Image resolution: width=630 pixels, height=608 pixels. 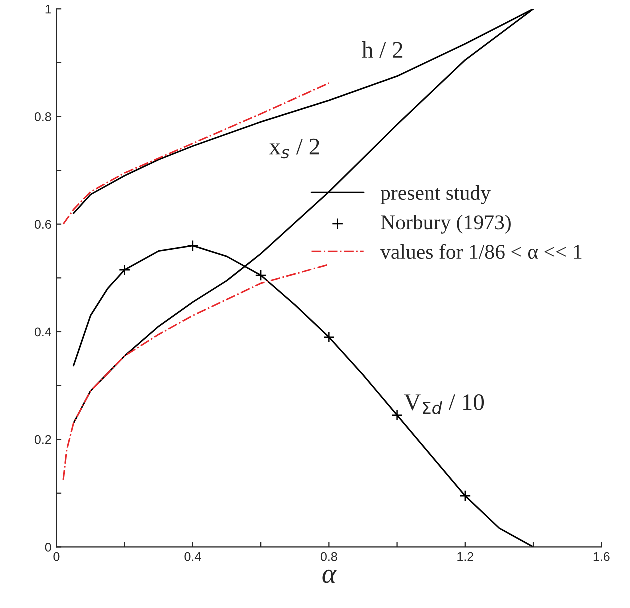 I want to click on y-tick-label: 0.6, so click(x=43, y=225).